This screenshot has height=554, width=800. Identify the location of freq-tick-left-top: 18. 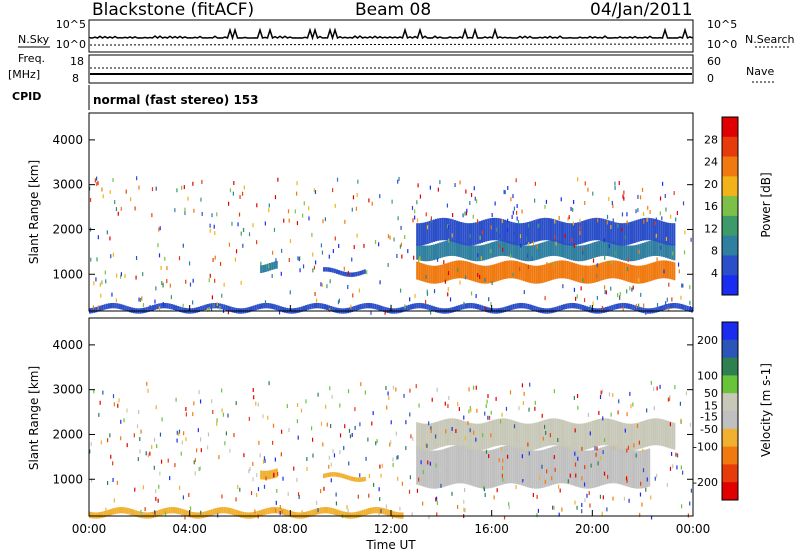
(77, 61).